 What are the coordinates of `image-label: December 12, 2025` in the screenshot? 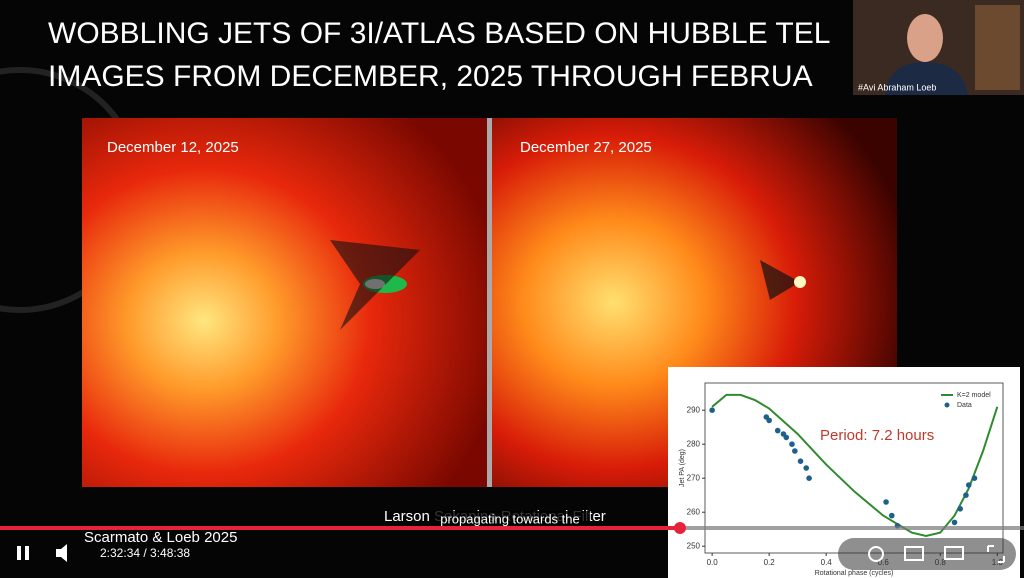 It's located at (173, 147).